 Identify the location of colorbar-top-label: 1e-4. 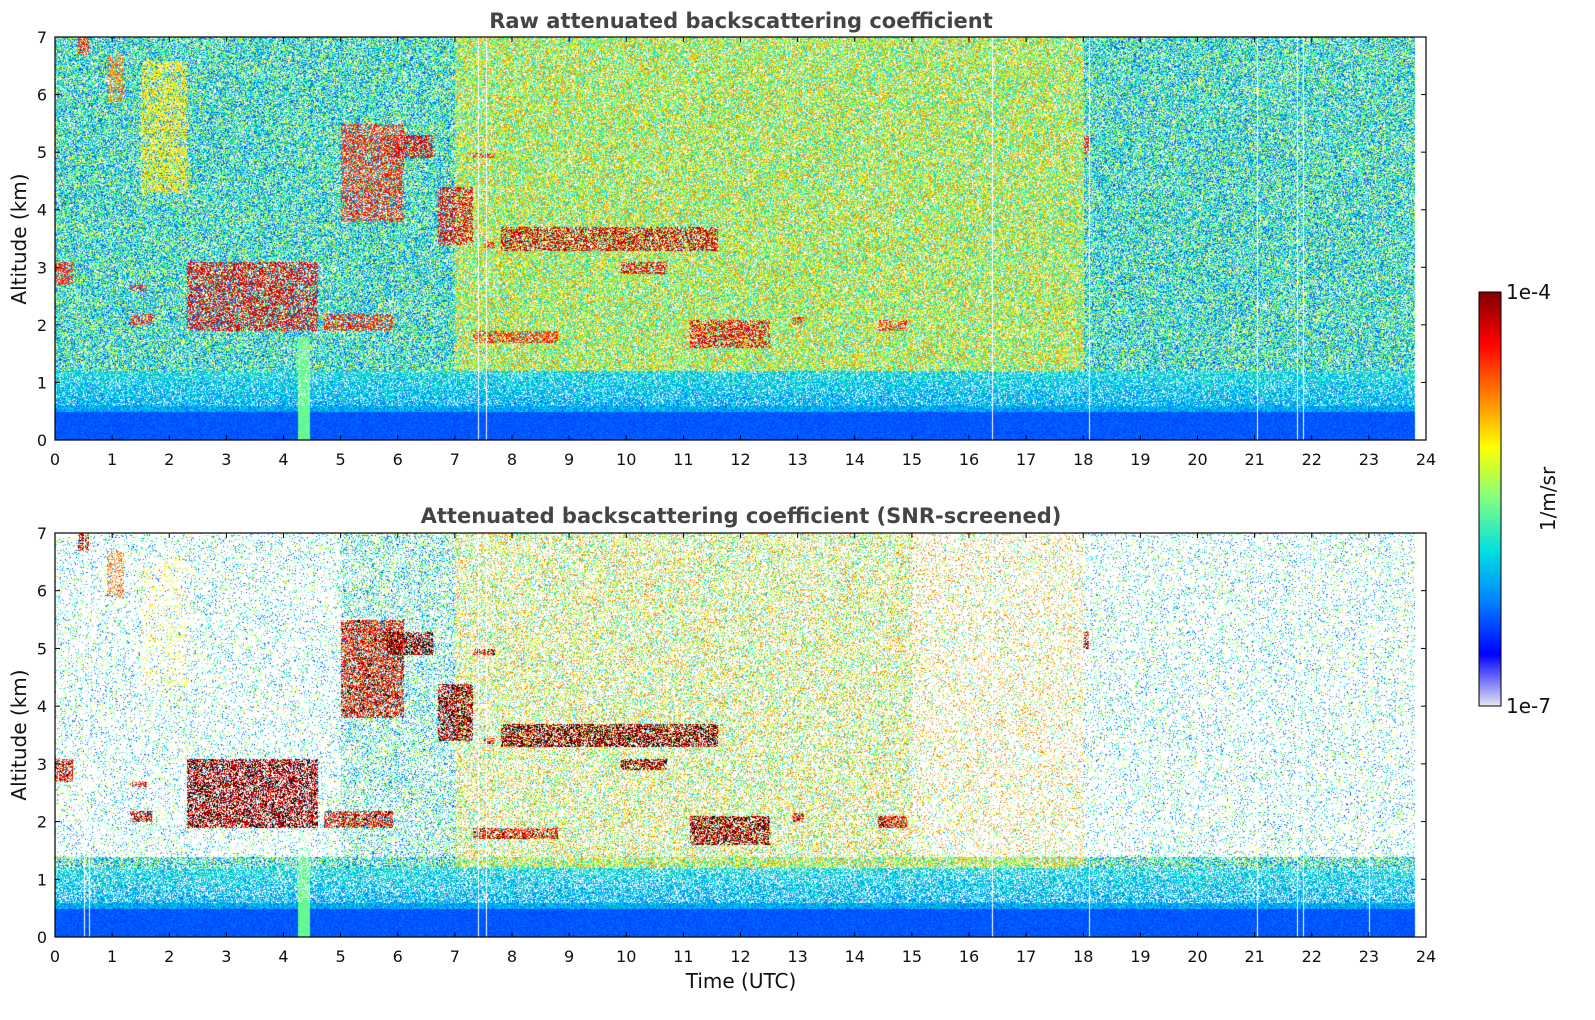
(1528, 292).